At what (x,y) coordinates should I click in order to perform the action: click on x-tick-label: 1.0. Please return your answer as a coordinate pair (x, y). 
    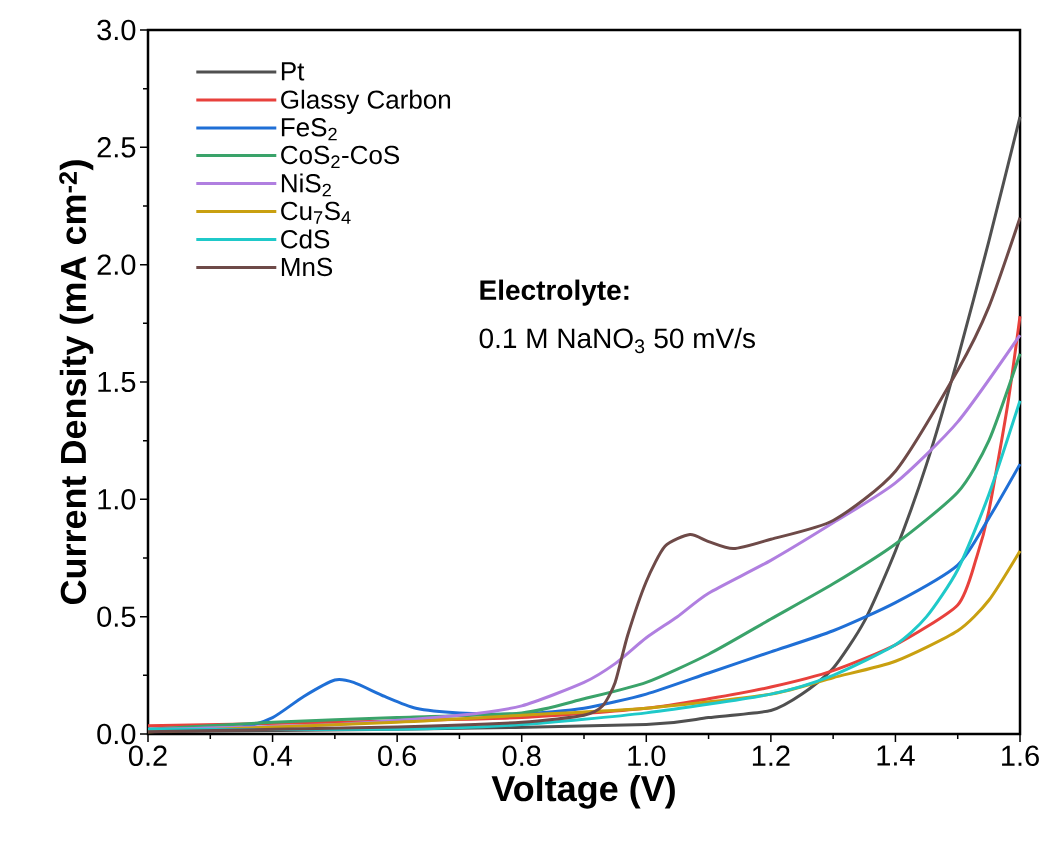
    Looking at the image, I should click on (647, 756).